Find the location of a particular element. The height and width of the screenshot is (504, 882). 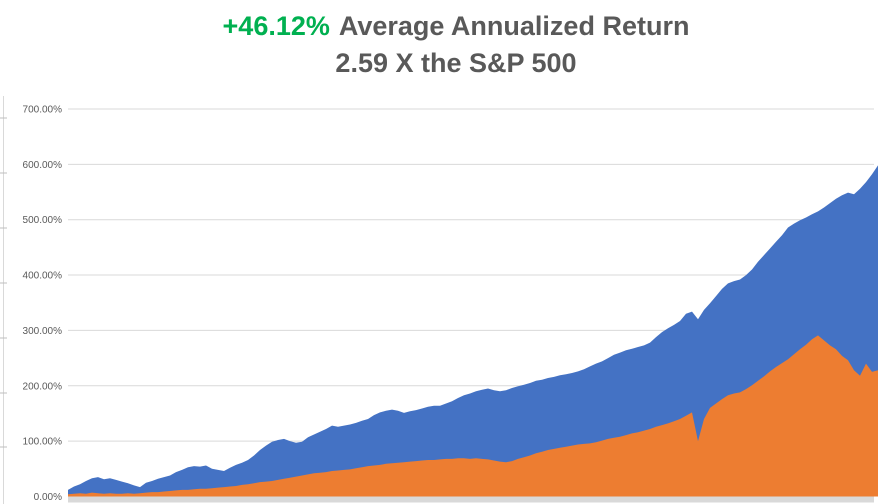

x-axis-baseline-band is located at coordinates (471, 499).